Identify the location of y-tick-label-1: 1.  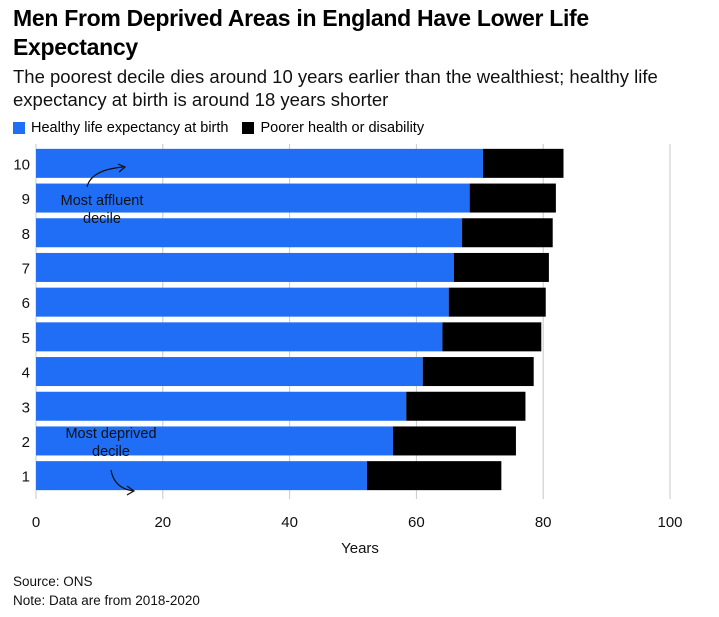
(26, 477).